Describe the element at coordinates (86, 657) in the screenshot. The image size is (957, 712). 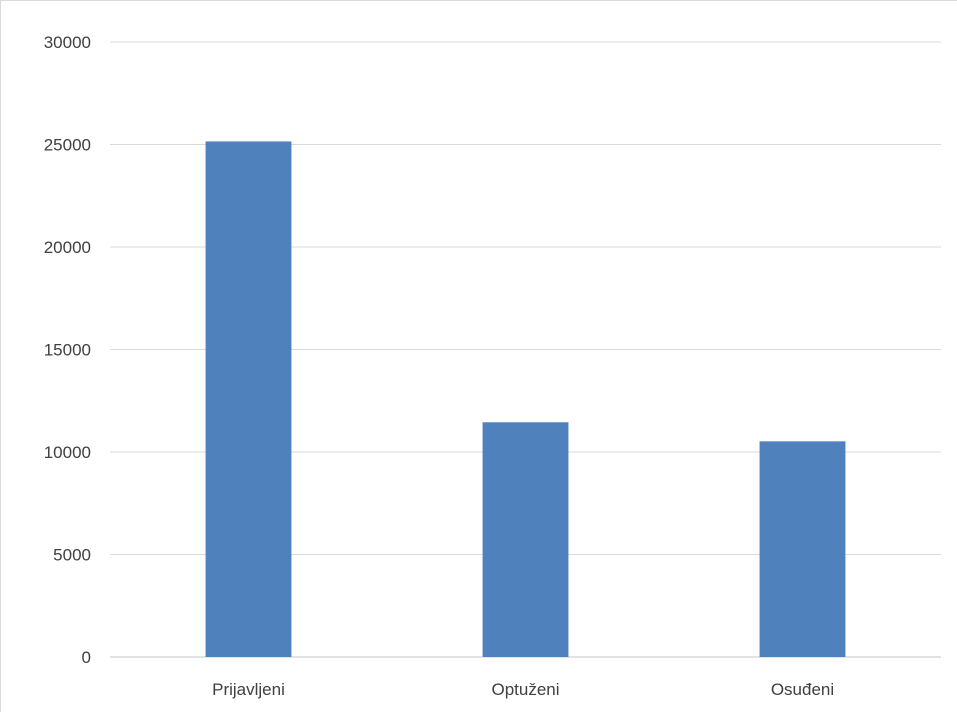
I see `y-tick-label: 0` at that location.